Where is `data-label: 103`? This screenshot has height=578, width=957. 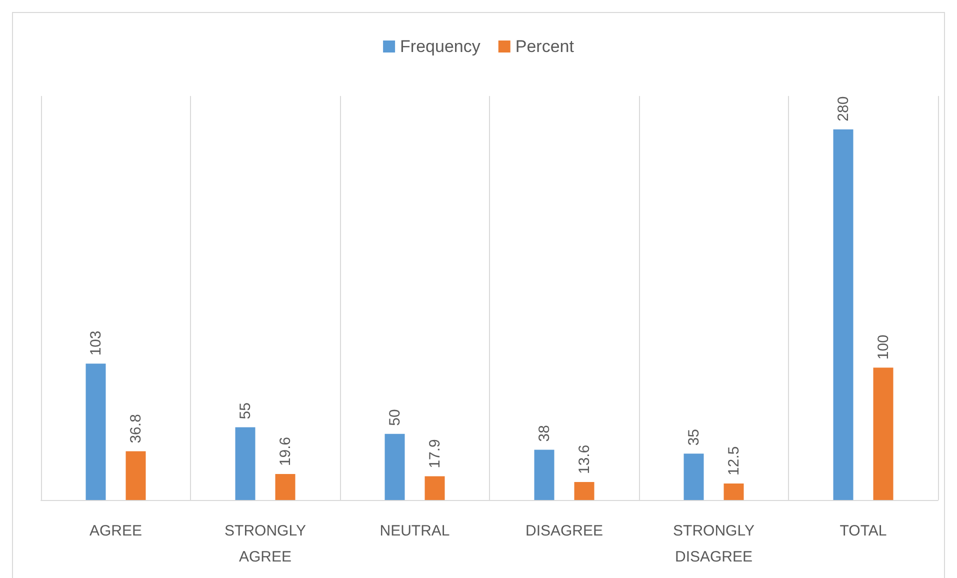 data-label: 103 is located at coordinates (95, 343).